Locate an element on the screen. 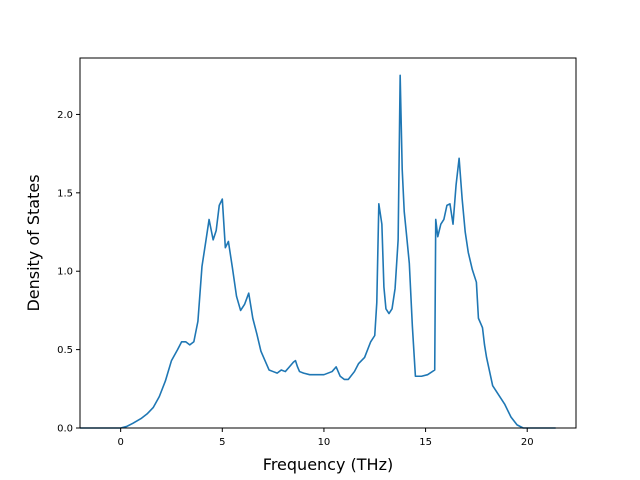 The height and width of the screenshot is (480, 640). x-axis-ticks: 0 5 10 15 20 is located at coordinates (325, 438).